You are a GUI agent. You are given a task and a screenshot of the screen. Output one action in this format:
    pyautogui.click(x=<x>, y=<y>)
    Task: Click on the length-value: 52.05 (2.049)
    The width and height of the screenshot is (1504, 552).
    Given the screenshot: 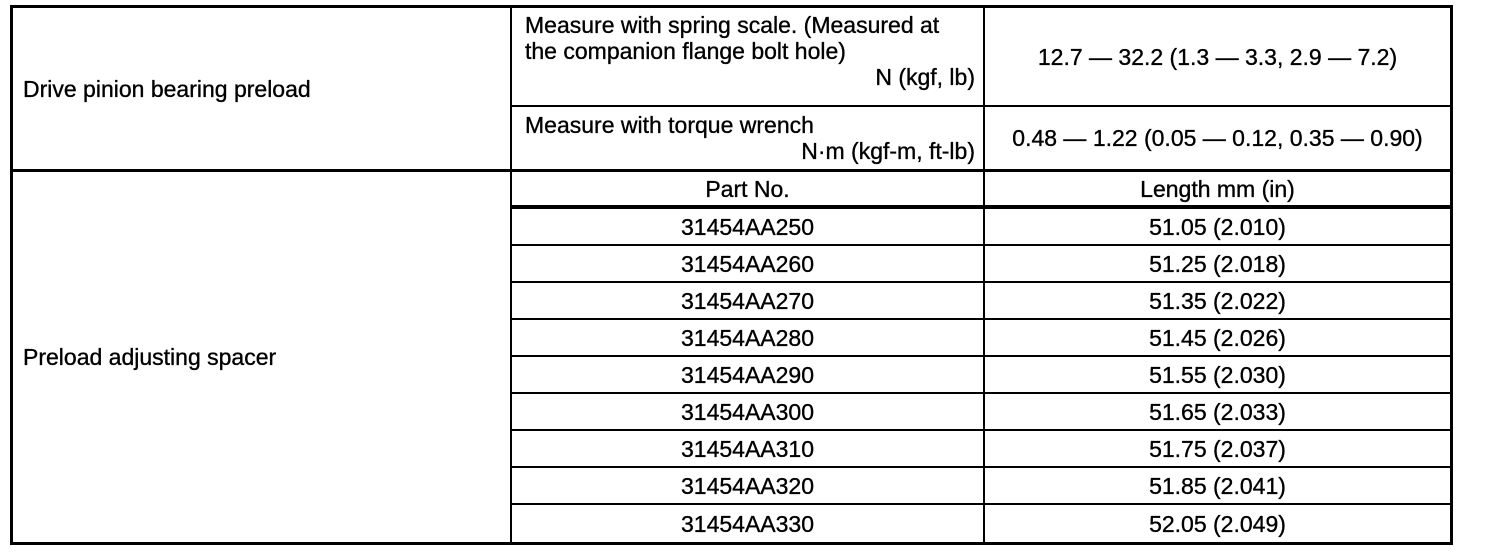 What is the action you would take?
    pyautogui.click(x=1217, y=523)
    